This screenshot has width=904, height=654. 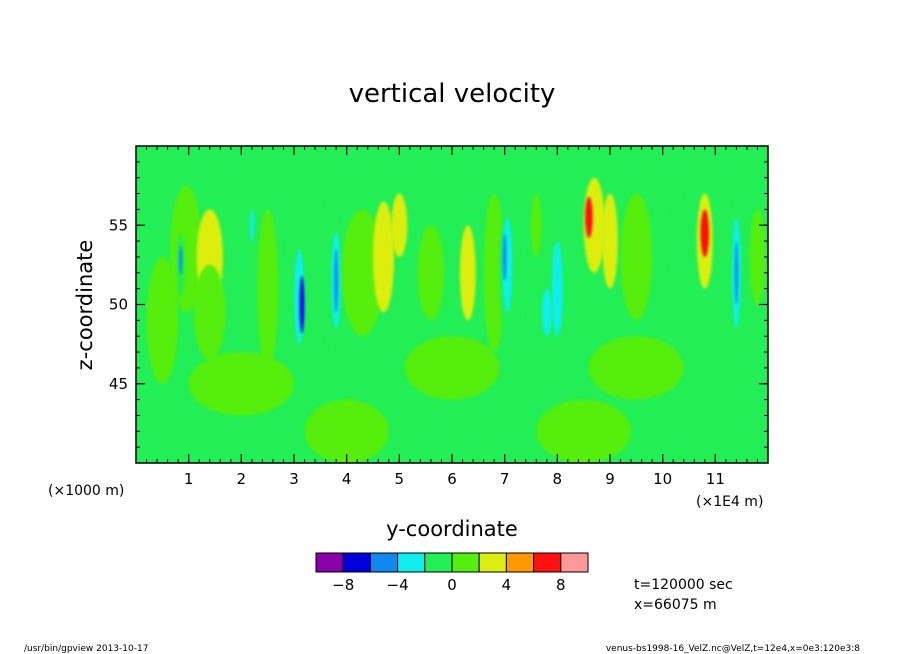 I want to click on colorbar: −8 −4 0 4 8, so click(x=452, y=573).